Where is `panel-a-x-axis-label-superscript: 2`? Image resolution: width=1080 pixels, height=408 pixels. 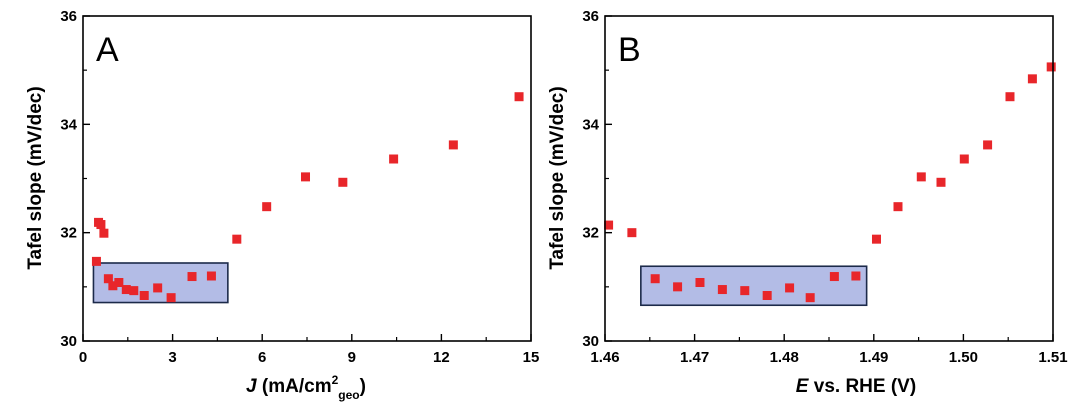
panel-a-x-axis-label-superscript: 2 is located at coordinates (335, 380).